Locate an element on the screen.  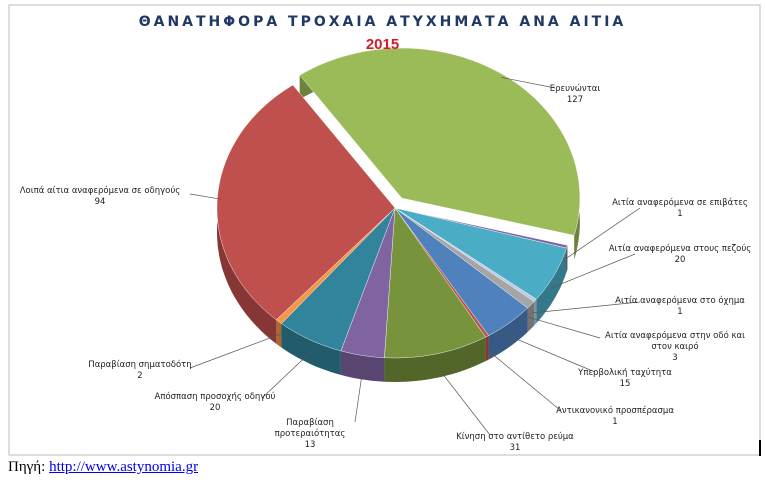
value-label: 13 is located at coordinates (310, 445).